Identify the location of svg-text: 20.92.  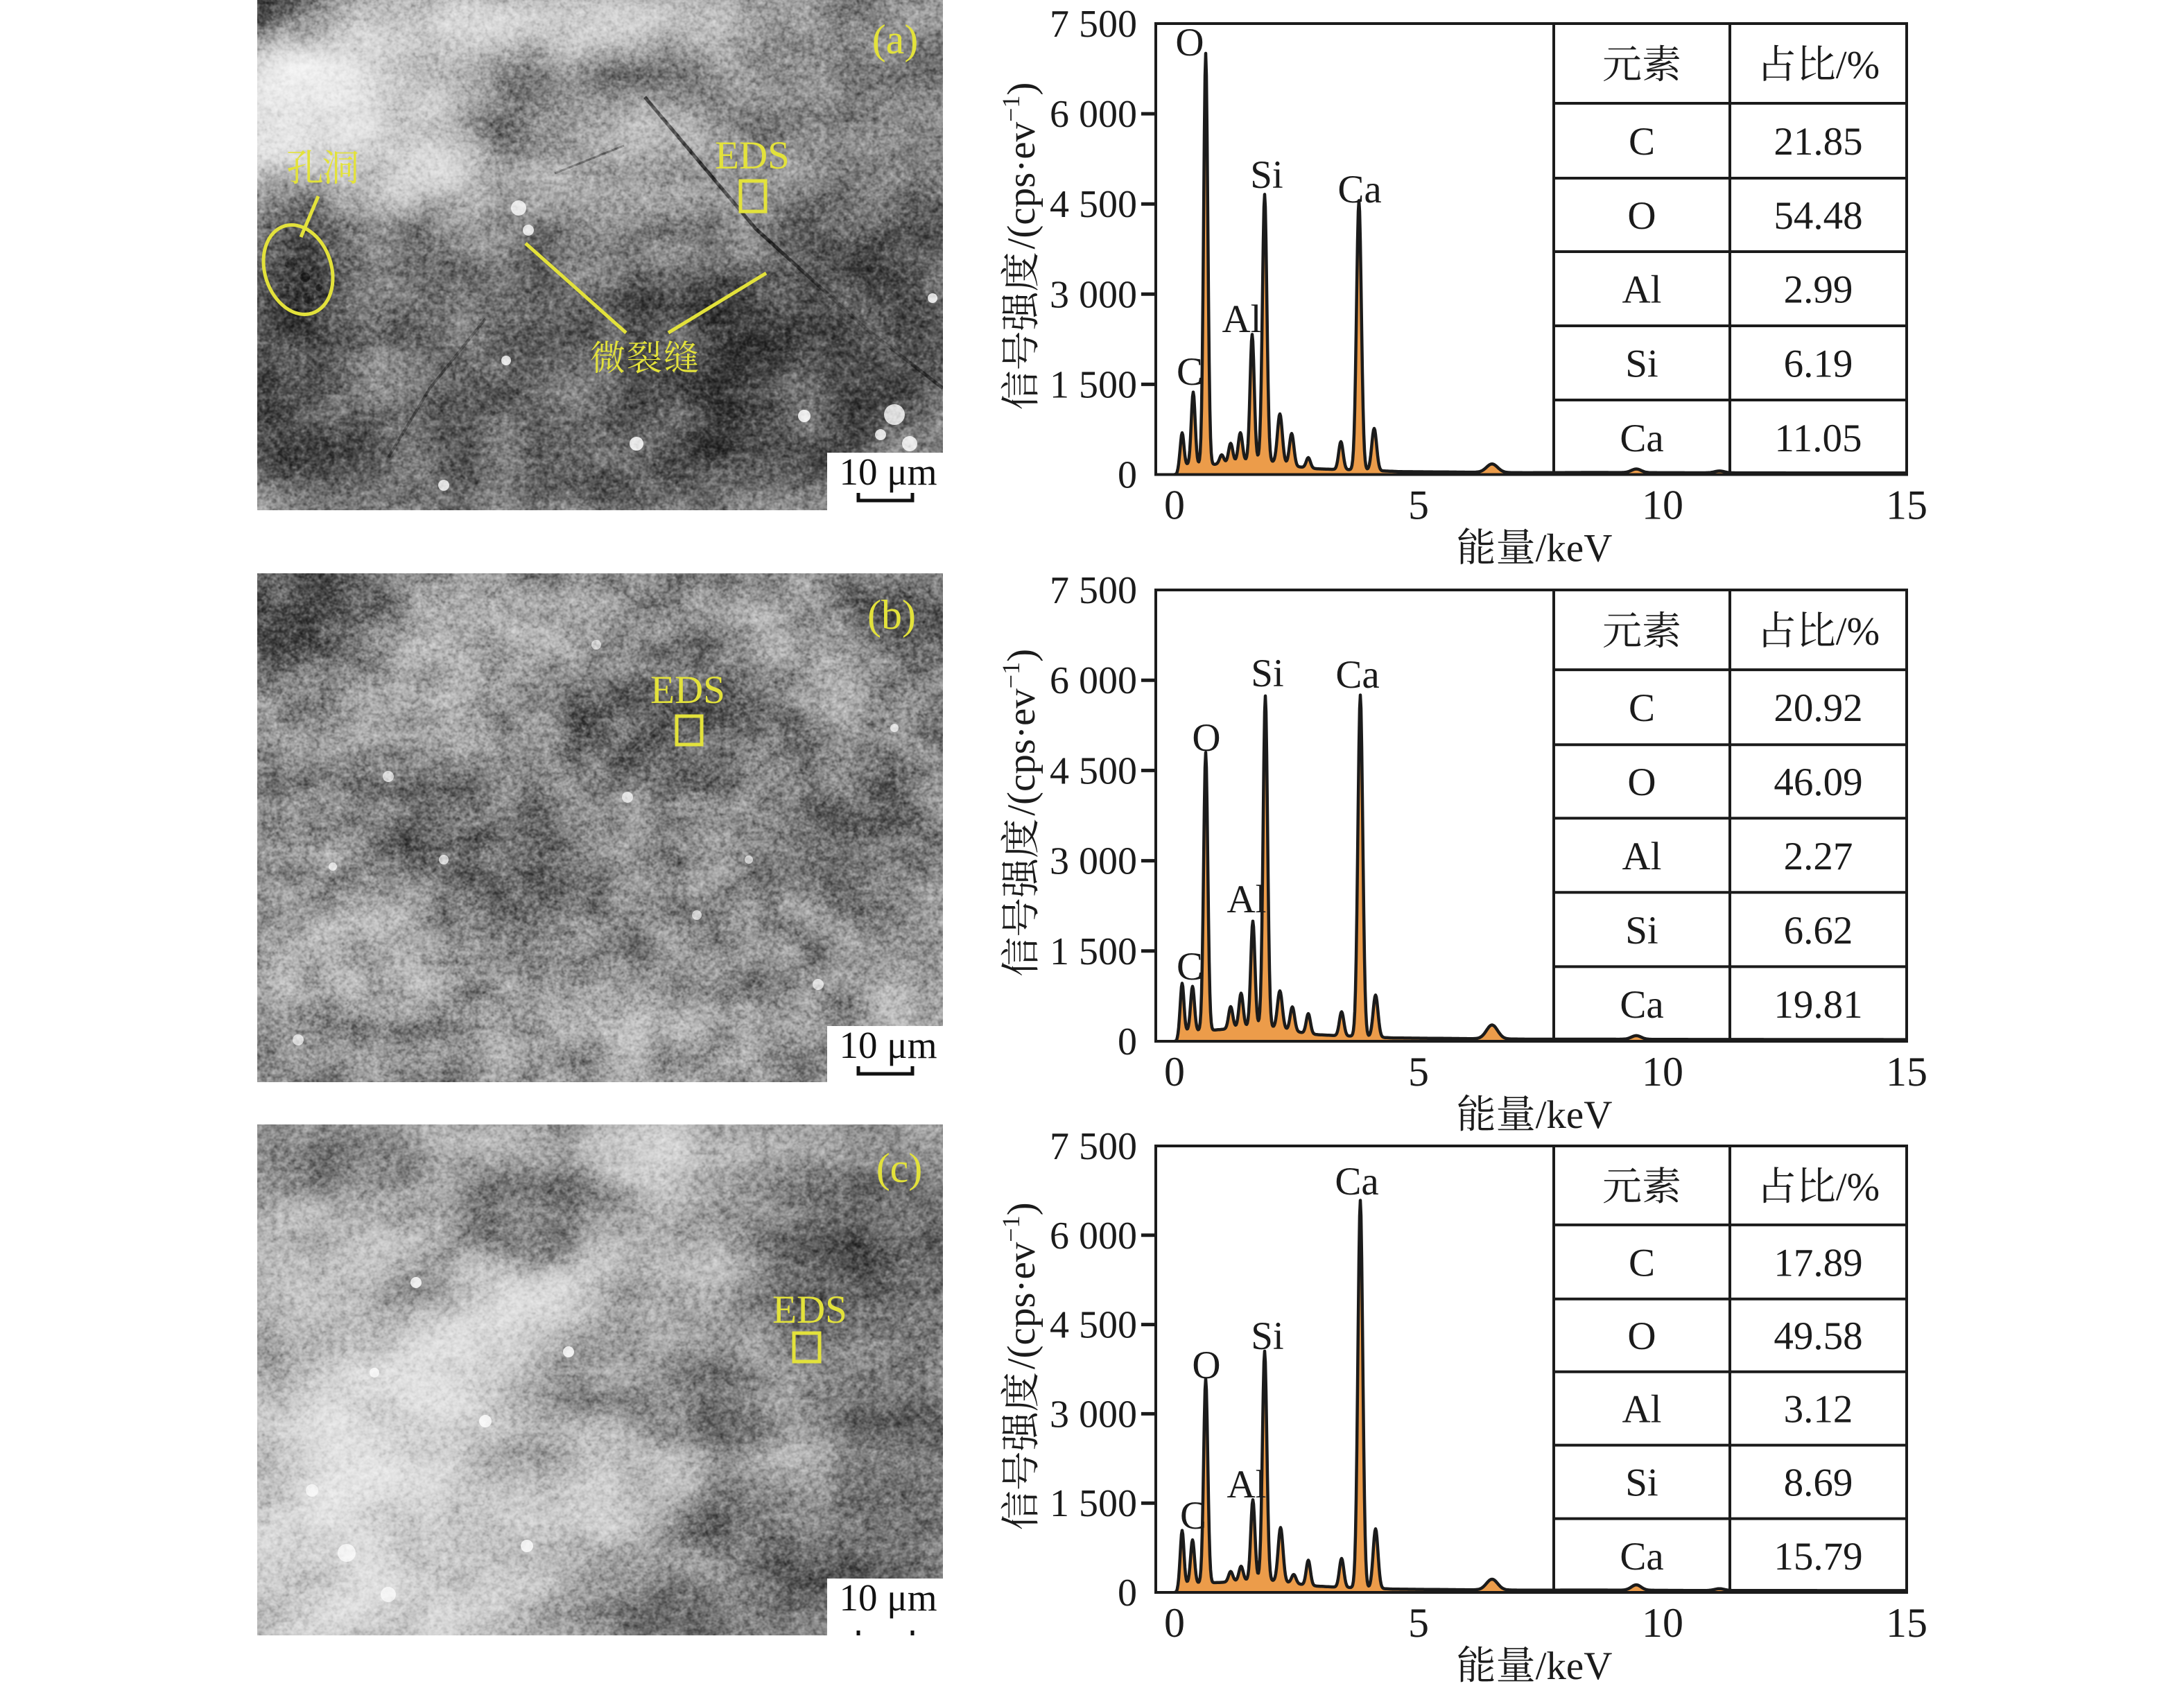
(1818, 708).